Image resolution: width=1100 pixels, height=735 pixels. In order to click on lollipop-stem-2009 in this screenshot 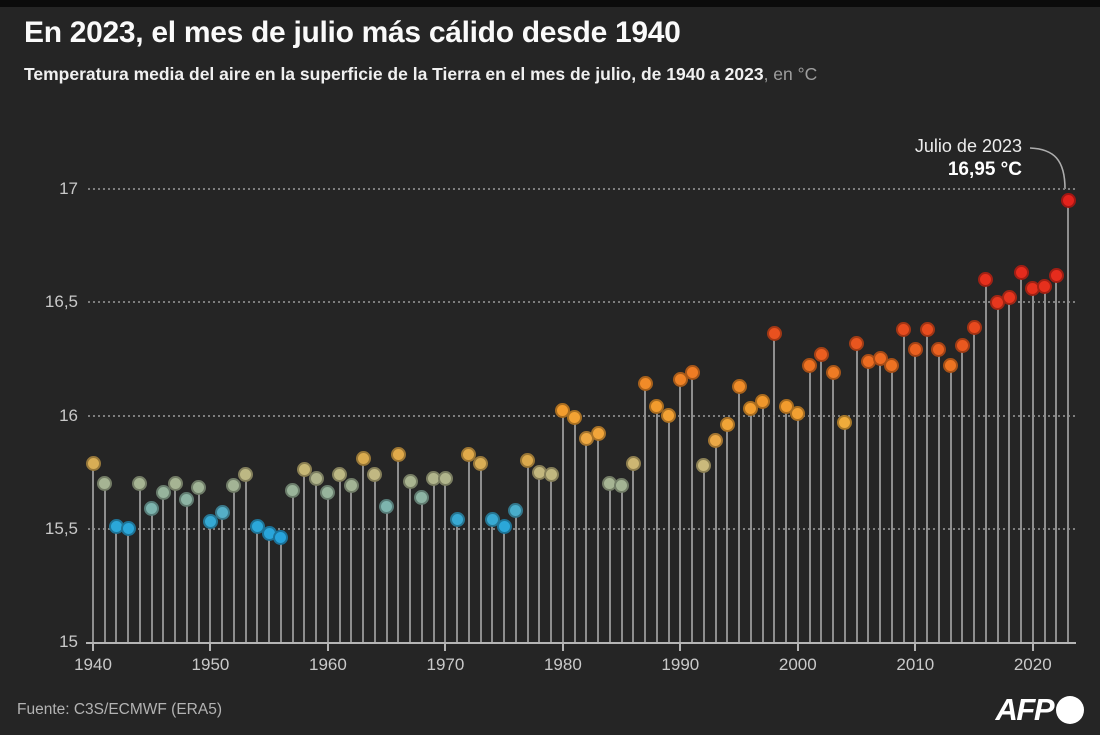, I will do `click(903, 485)`.